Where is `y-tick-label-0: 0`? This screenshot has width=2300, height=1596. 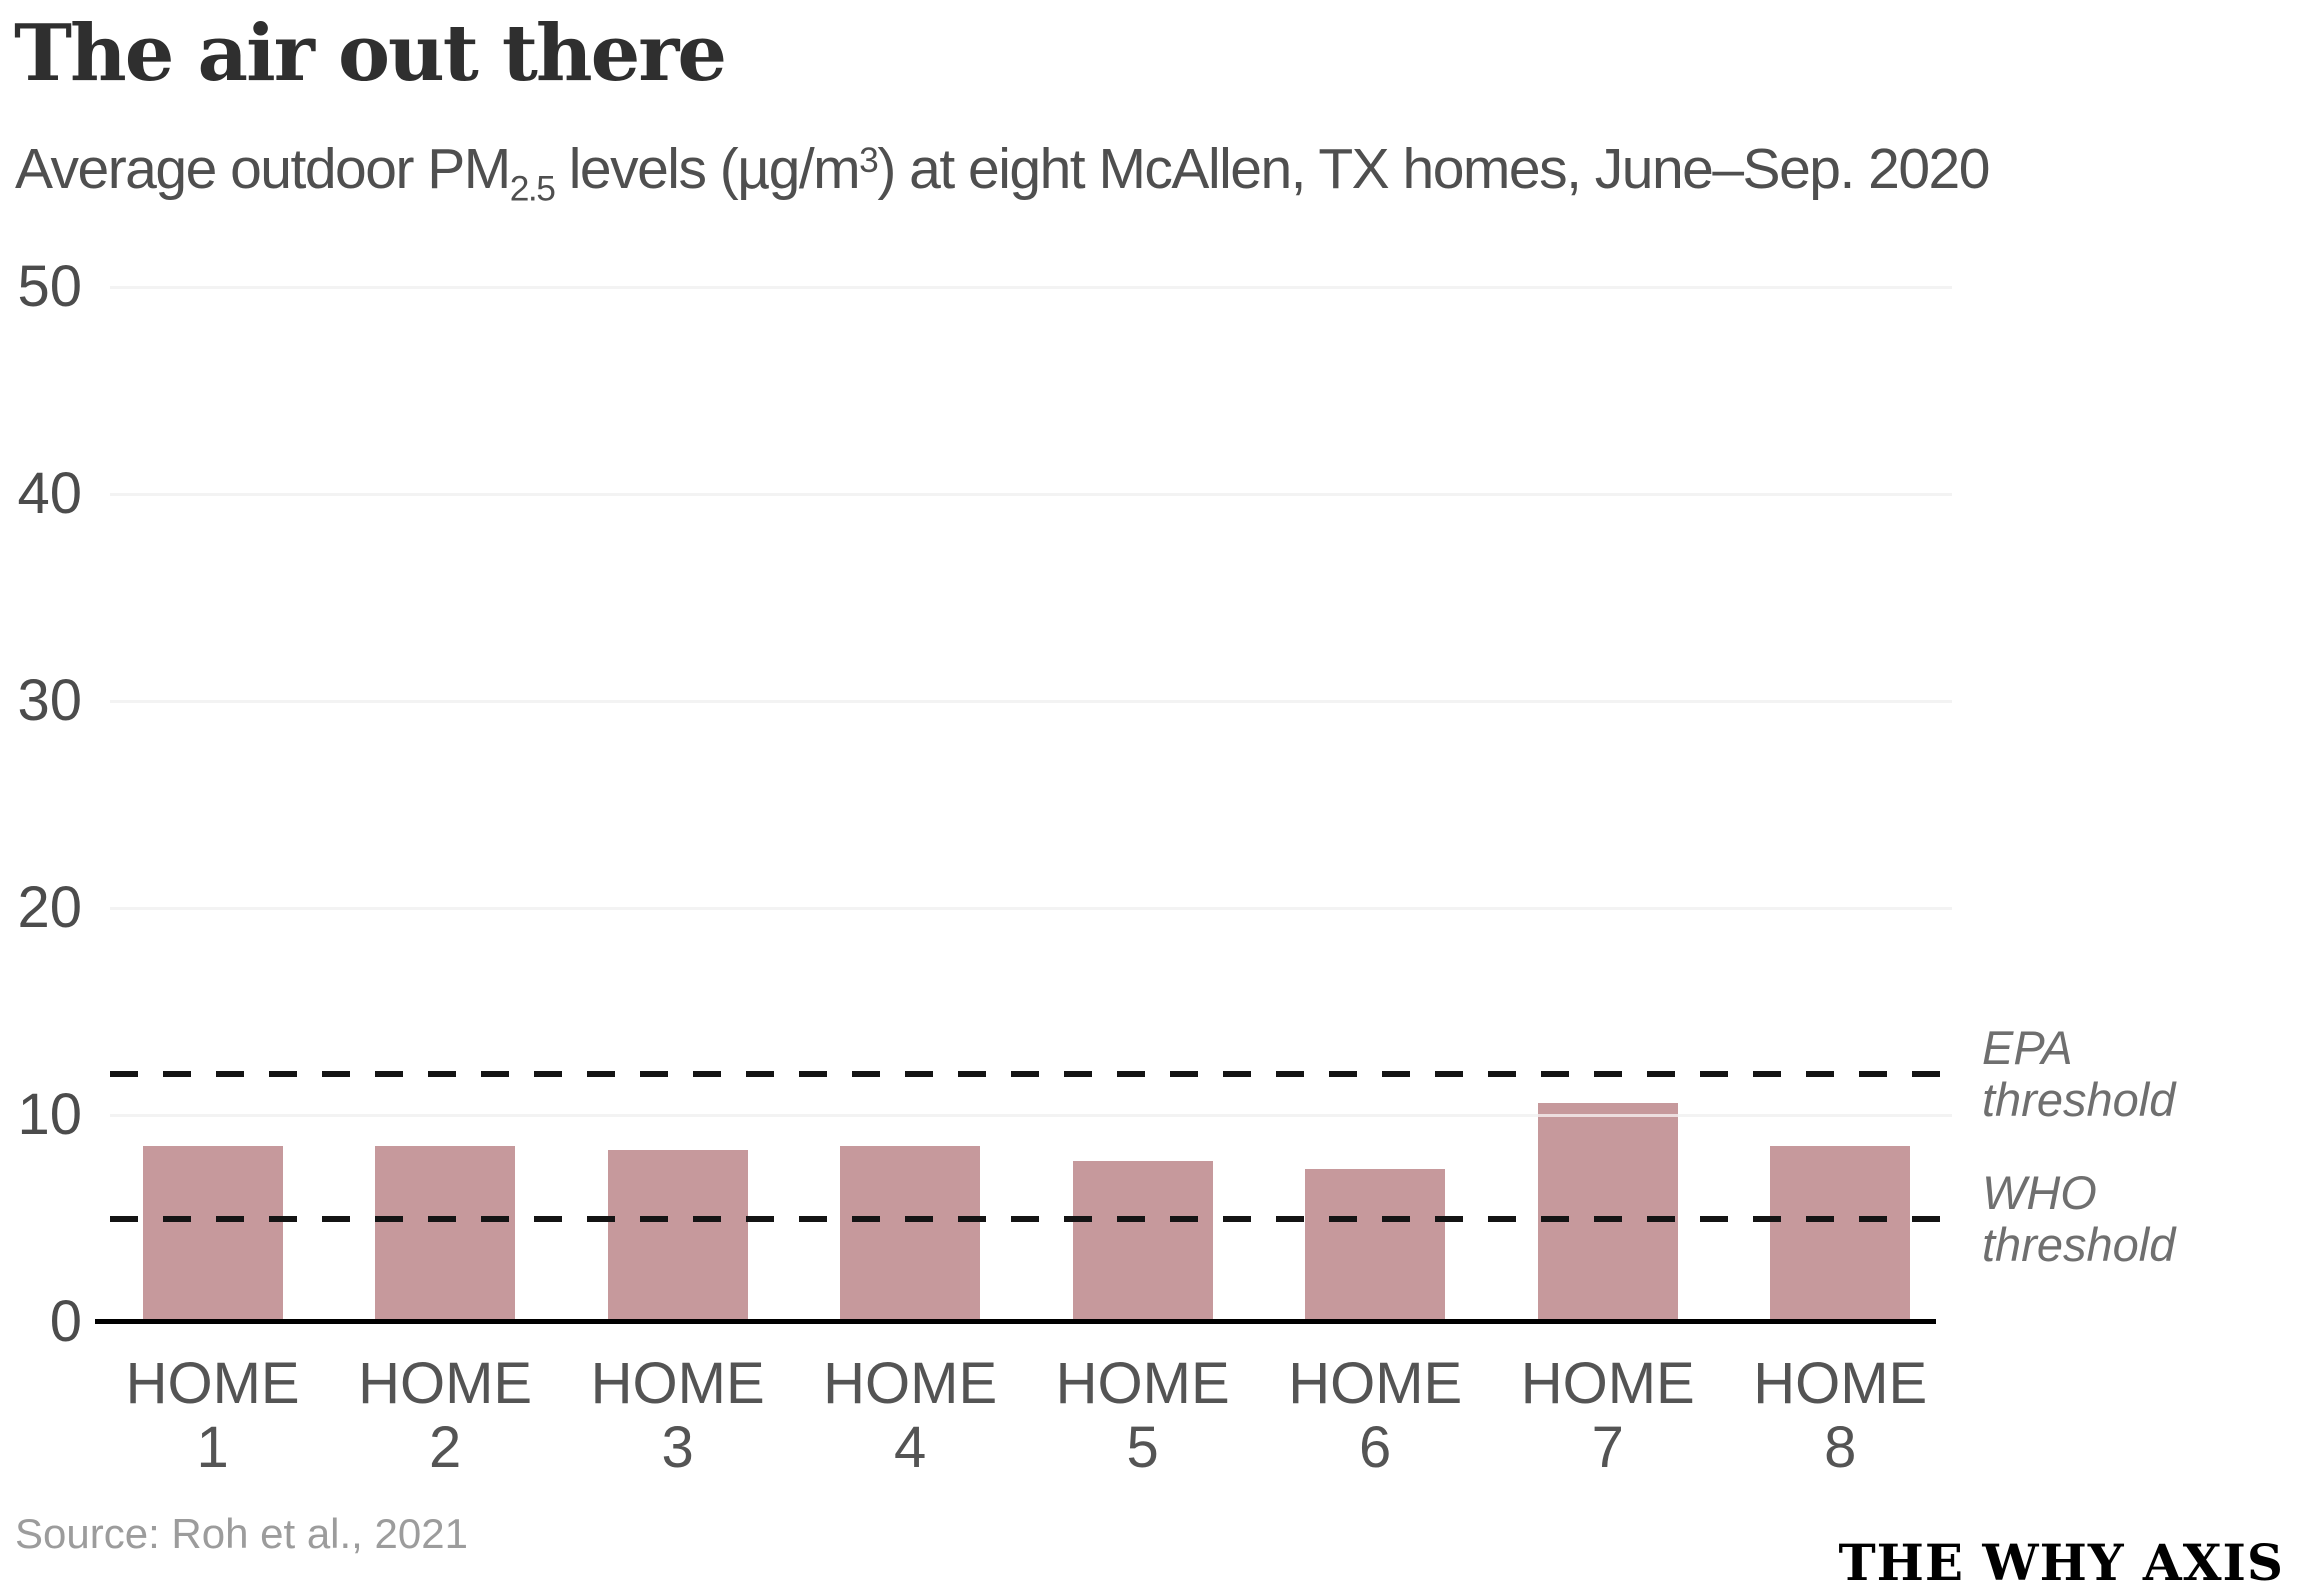
y-tick-label-0: 0 is located at coordinates (65, 1321).